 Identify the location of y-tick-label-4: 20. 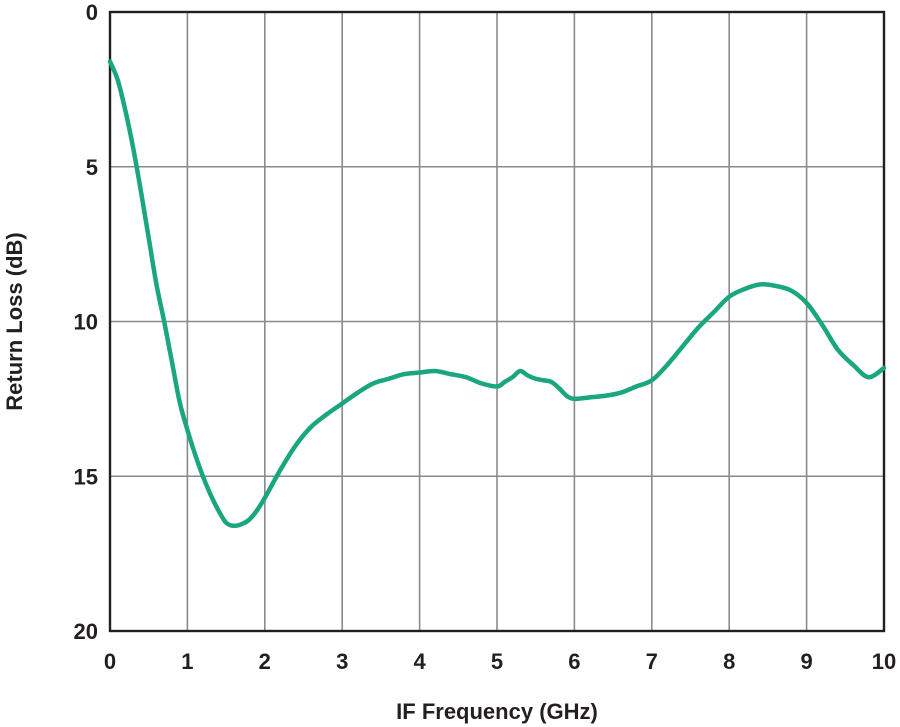
(86, 631).